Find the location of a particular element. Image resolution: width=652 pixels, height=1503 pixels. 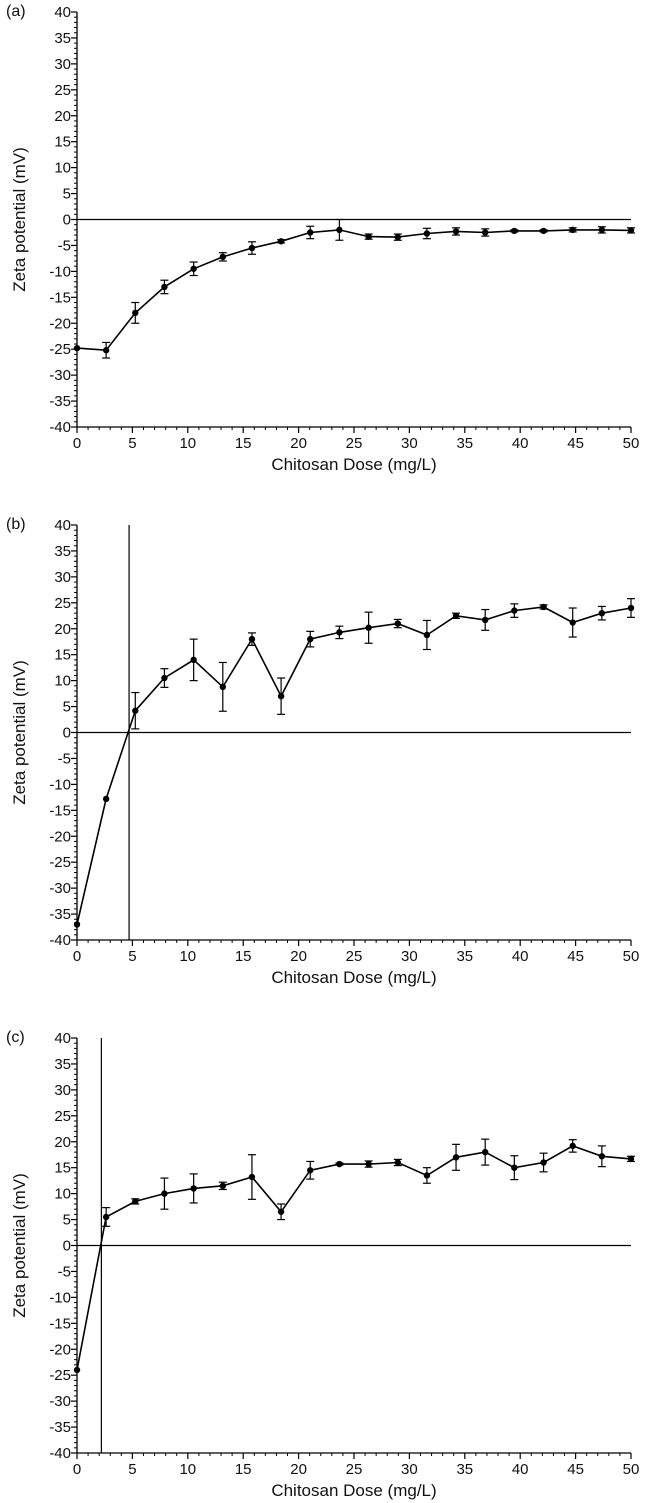

x-tick-label: 5 is located at coordinates (132, 1469).